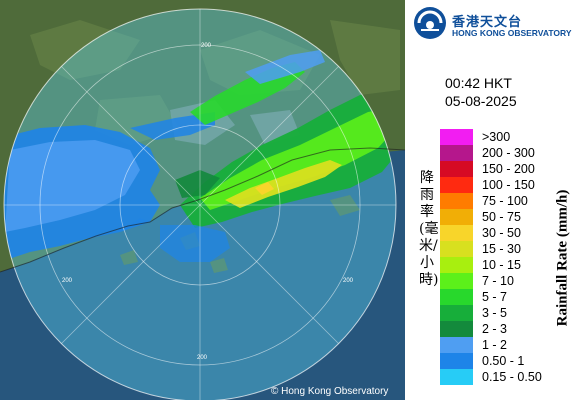  I want to click on legend-label: 200 - 300, so click(508, 153).